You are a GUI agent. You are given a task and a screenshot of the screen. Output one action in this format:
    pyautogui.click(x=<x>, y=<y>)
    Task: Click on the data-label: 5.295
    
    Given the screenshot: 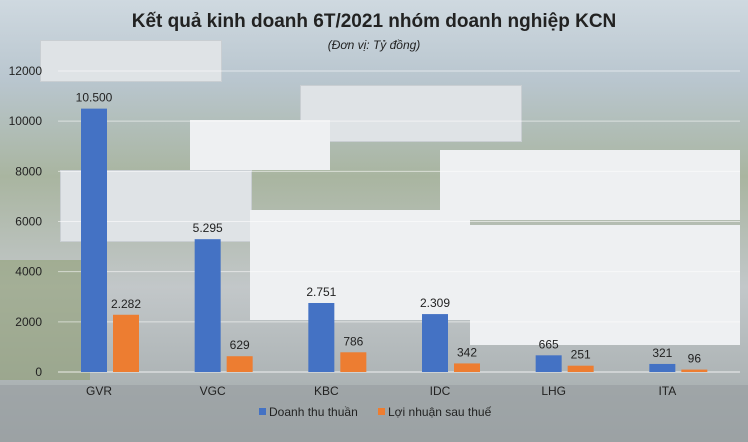 What is the action you would take?
    pyautogui.click(x=208, y=228)
    